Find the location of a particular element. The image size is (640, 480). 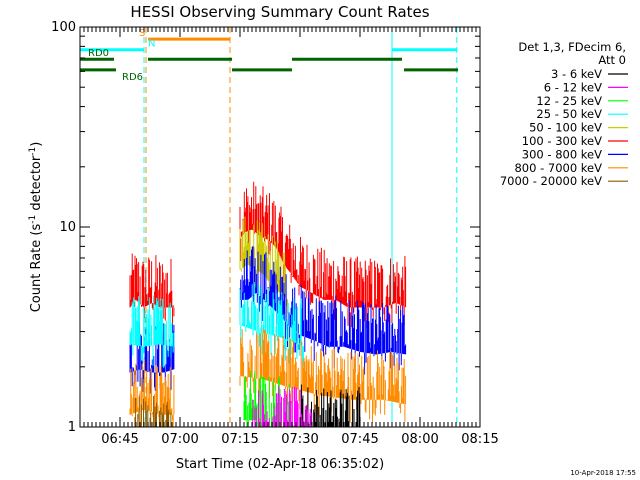

x-tick-label: 07:30 is located at coordinates (299, 439).